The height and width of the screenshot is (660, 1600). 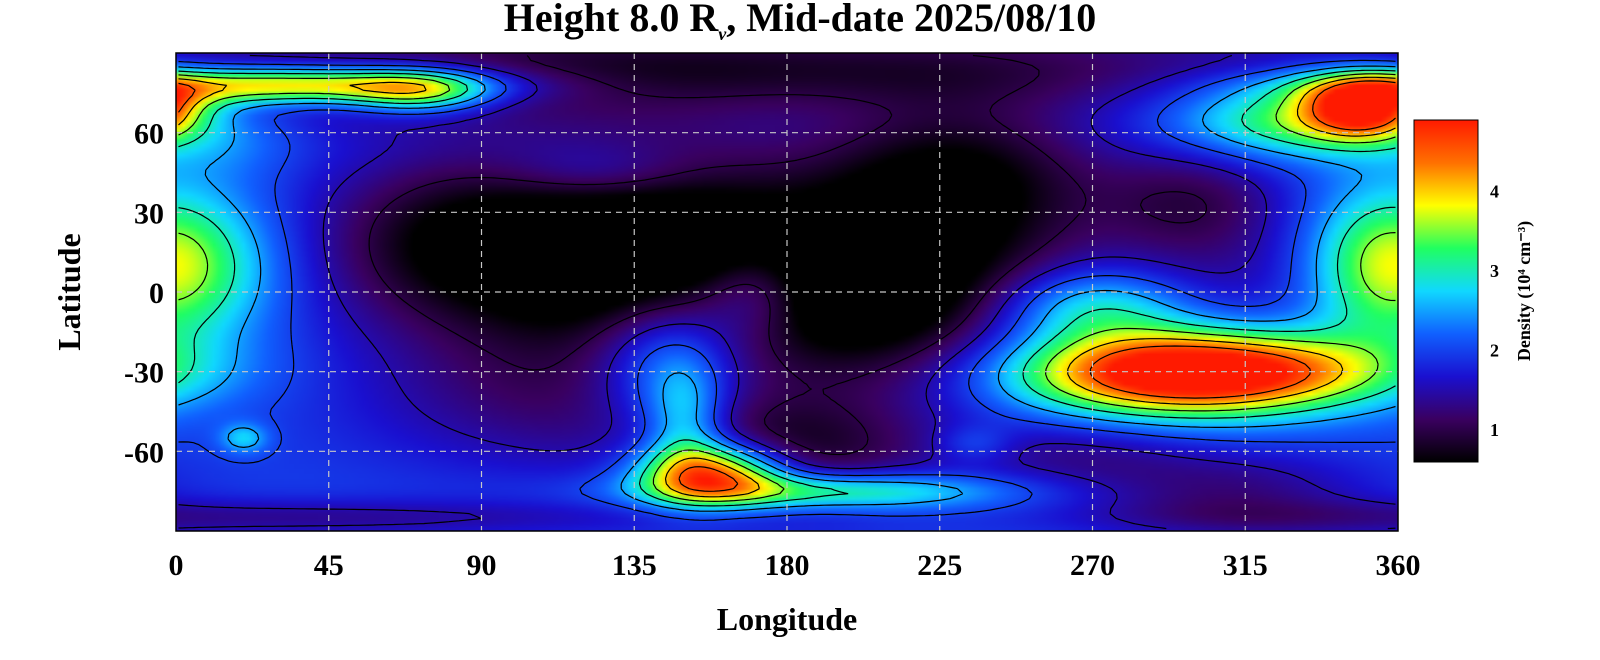 What do you see at coordinates (329, 565) in the screenshot?
I see `x-tick-label: 45` at bounding box center [329, 565].